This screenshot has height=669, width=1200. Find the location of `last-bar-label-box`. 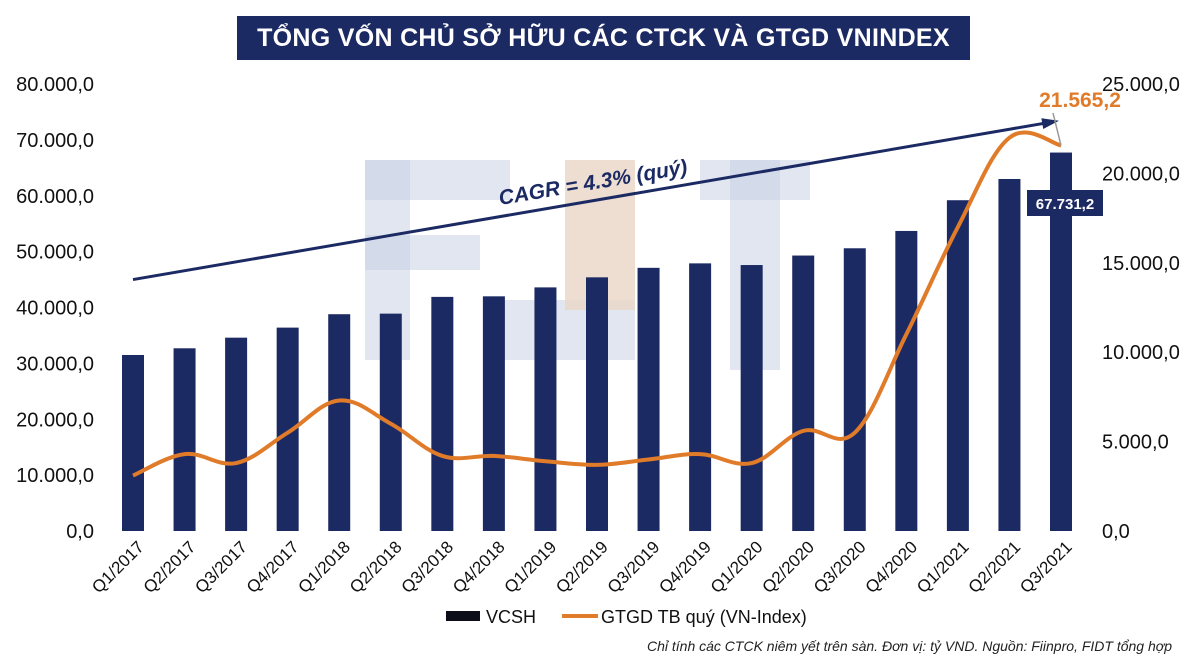

last-bar-label-box is located at coordinates (1065, 203).